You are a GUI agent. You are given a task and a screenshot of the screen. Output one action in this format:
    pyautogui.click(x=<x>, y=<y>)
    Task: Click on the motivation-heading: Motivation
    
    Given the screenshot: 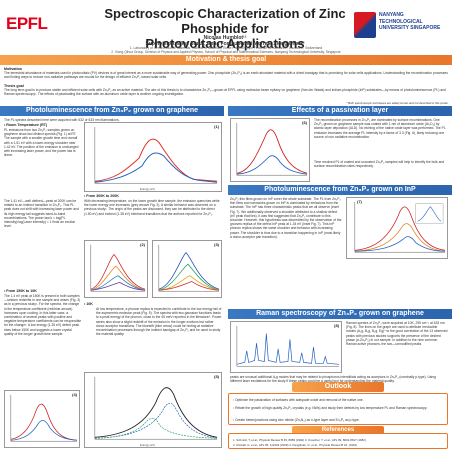 What is the action you would take?
    pyautogui.click(x=13, y=69)
    